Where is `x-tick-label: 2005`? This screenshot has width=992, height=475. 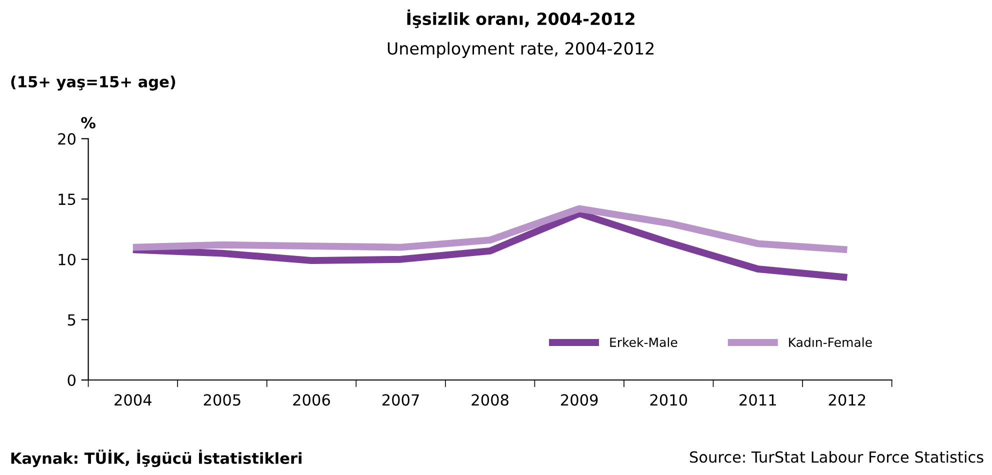 x-tick-label: 2005 is located at coordinates (222, 400).